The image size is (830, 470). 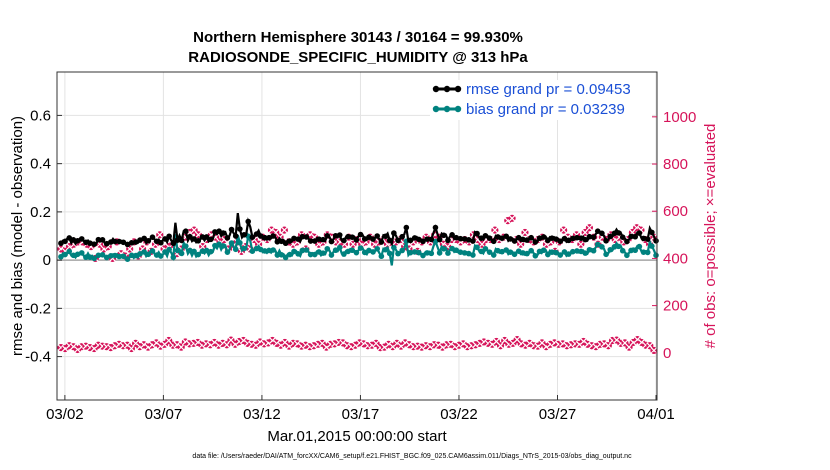 I want to click on chart-subtitle: RADIOSONDE_SPECIFIC_HUMIDITY @ 313 hPa, so click(x=358, y=57).